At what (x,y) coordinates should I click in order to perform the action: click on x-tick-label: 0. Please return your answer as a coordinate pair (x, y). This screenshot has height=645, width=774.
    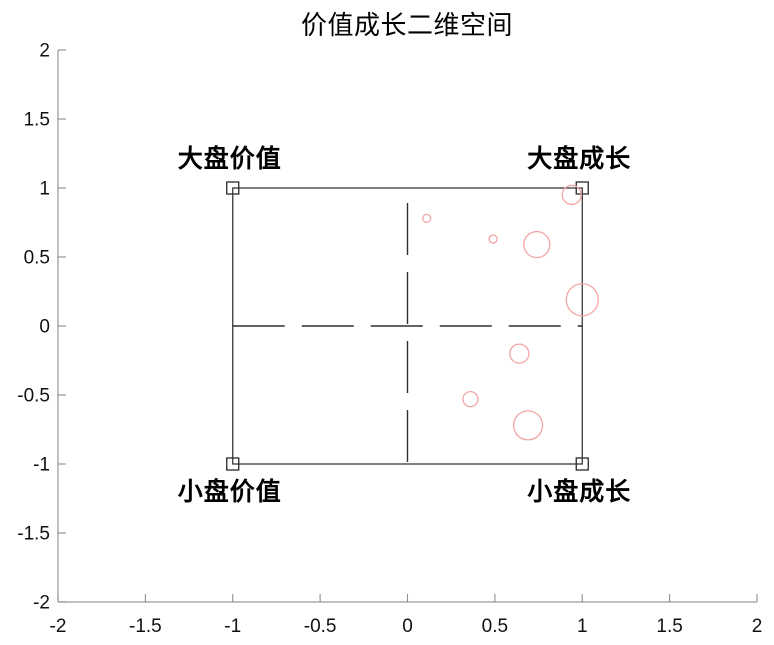
    Looking at the image, I should click on (407, 626).